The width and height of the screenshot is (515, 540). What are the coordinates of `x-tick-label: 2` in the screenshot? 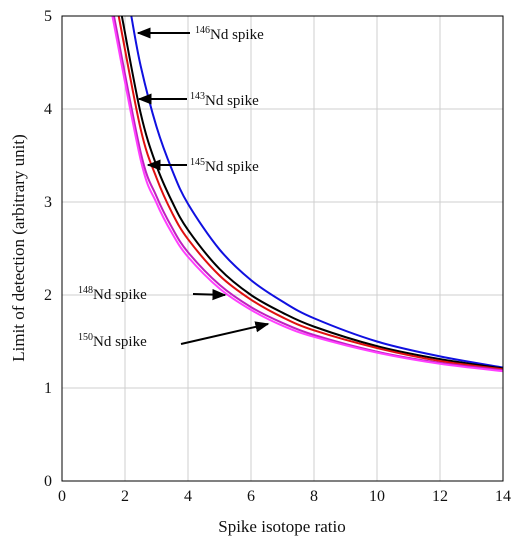 It's located at (125, 496).